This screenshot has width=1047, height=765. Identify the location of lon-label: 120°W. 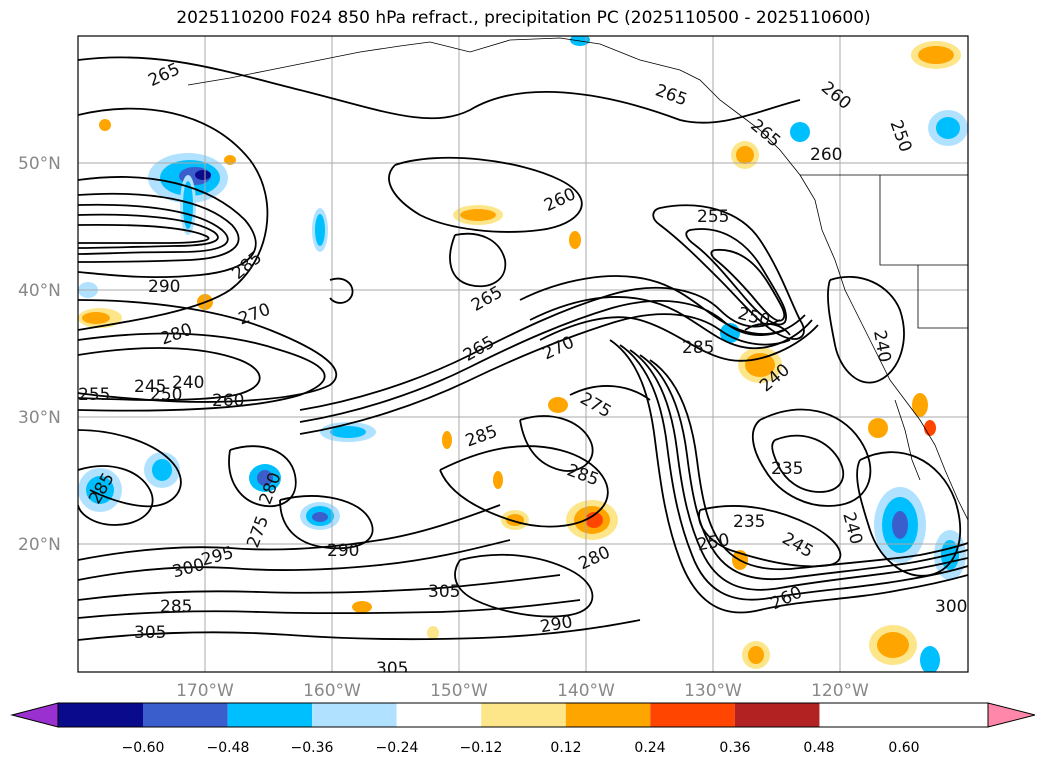
(840, 691).